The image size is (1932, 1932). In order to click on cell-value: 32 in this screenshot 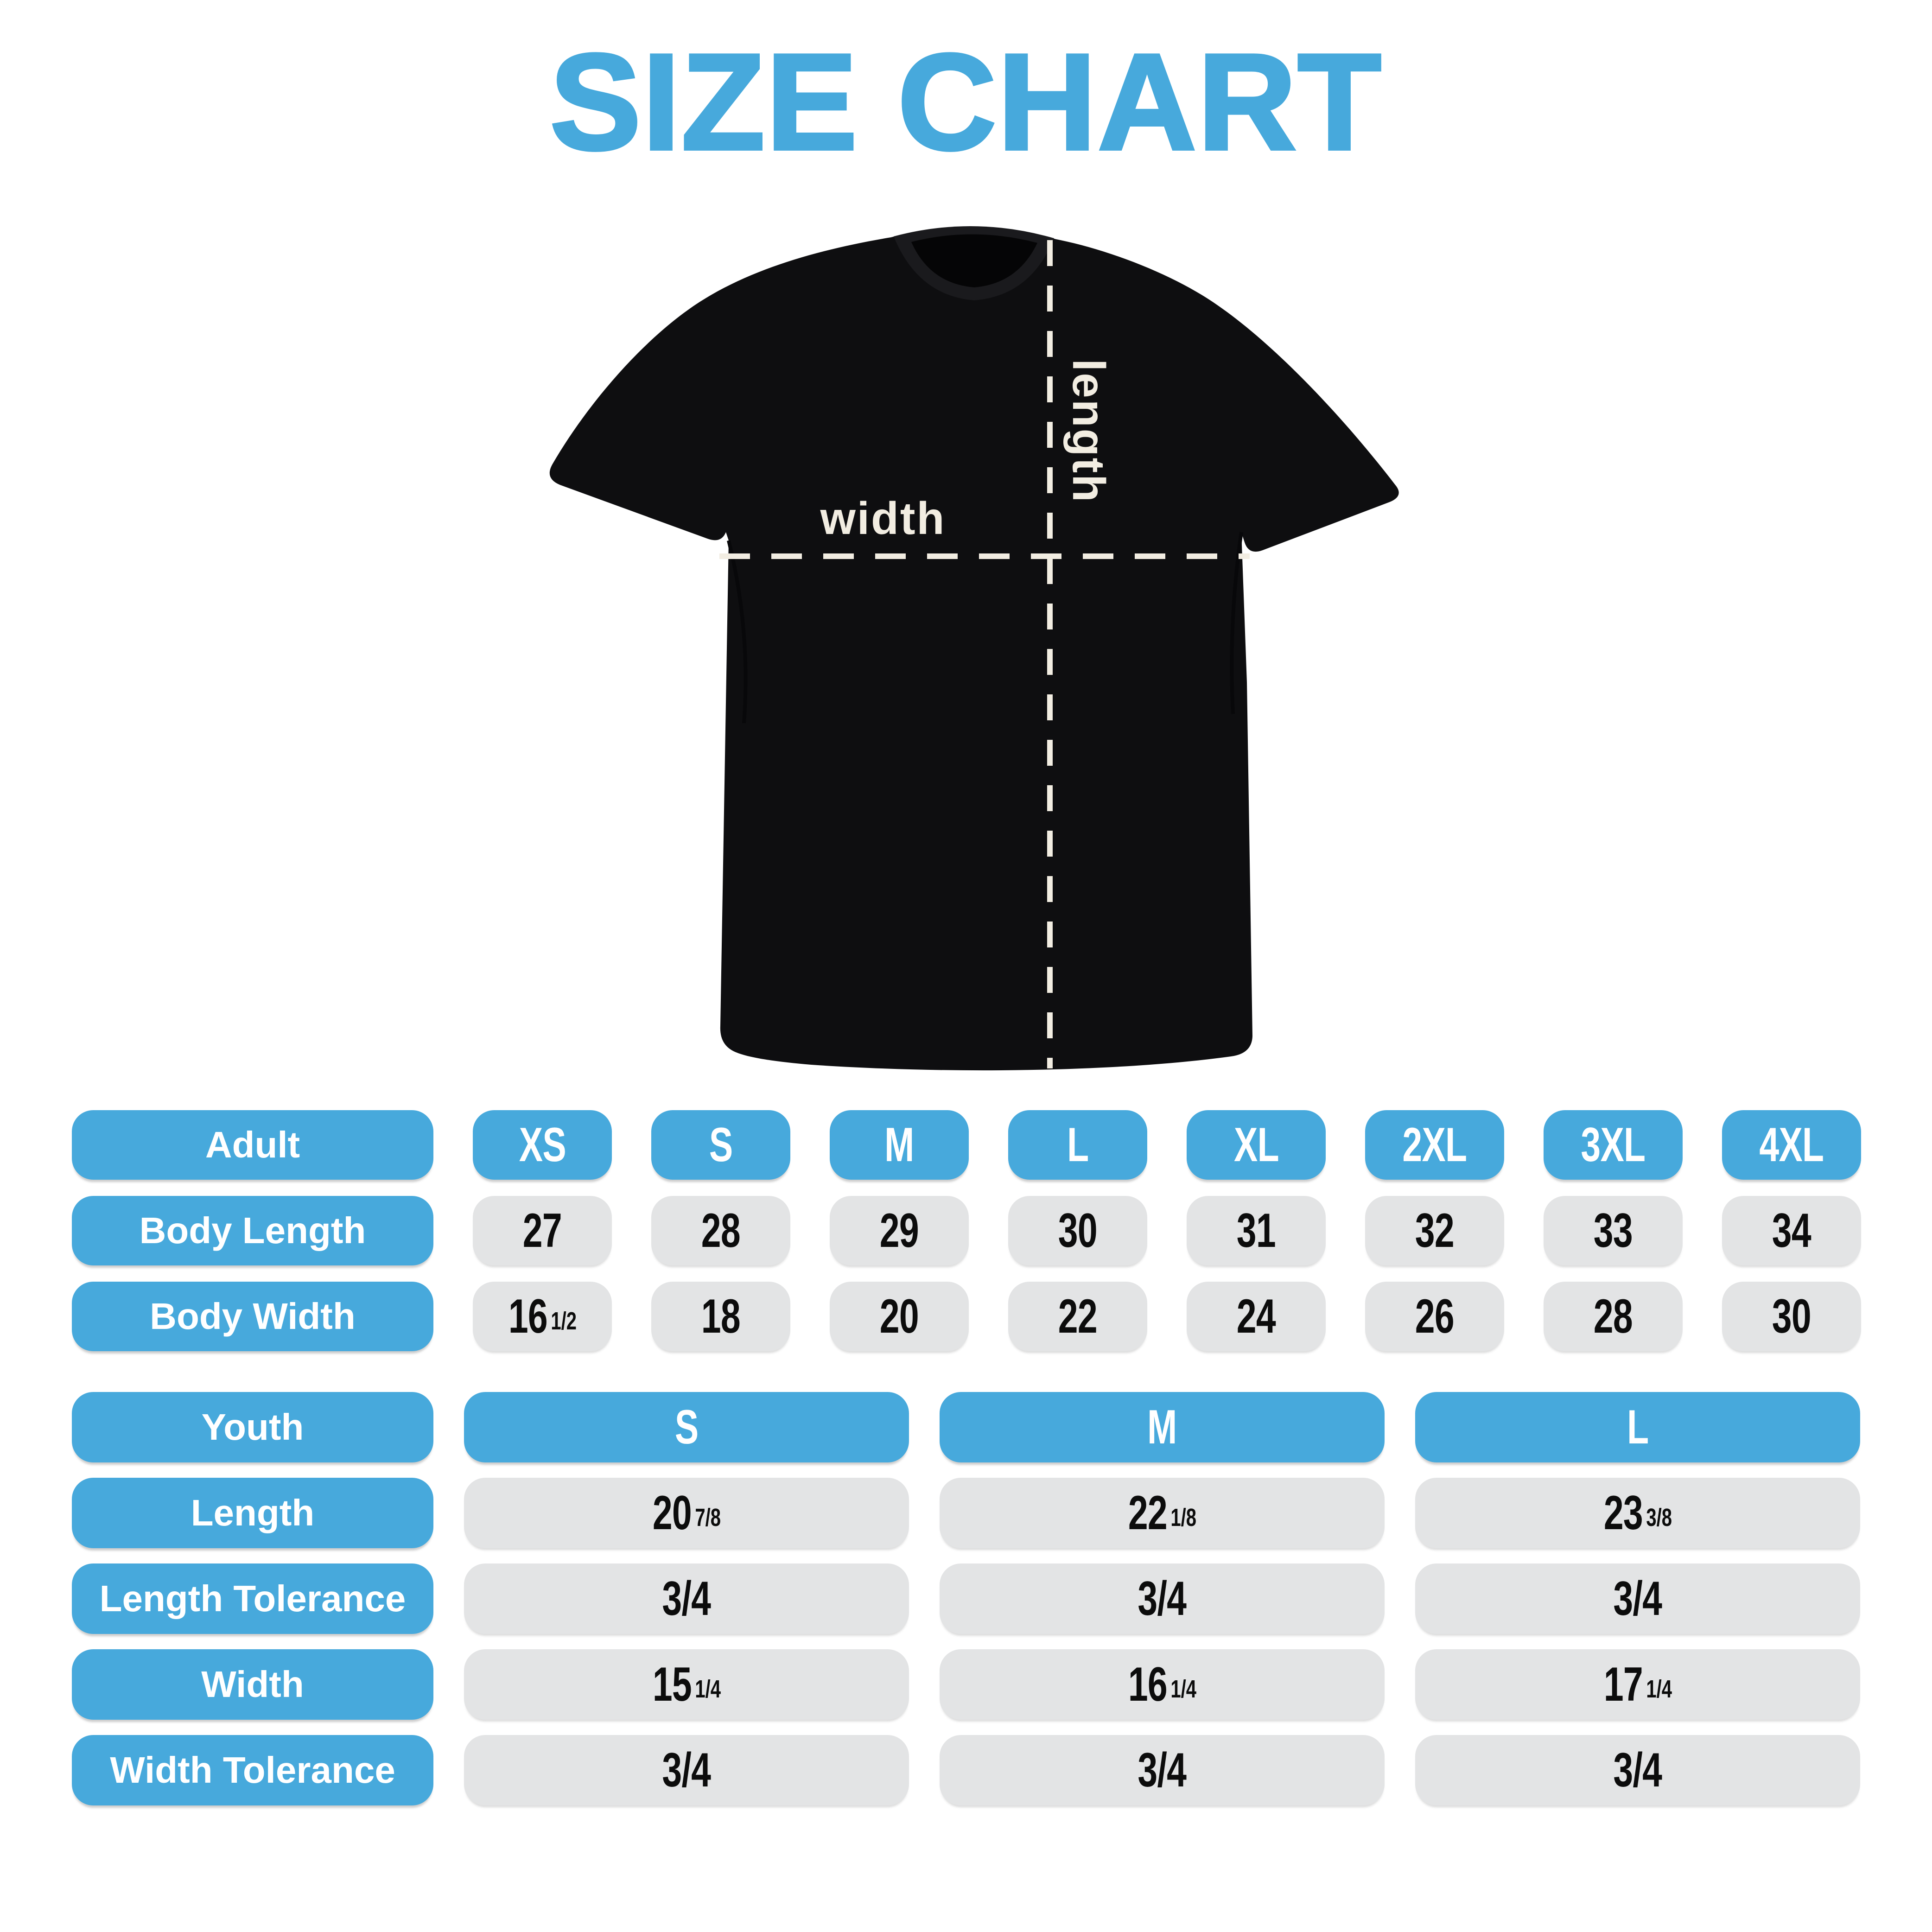, I will do `click(1435, 1230)`.